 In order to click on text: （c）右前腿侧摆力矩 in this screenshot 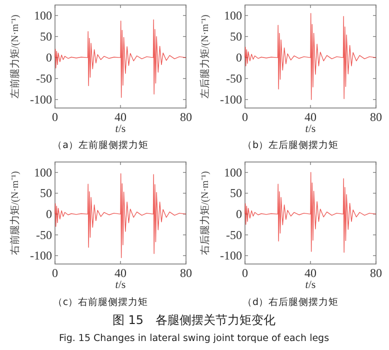, I will do `click(100, 302)`.